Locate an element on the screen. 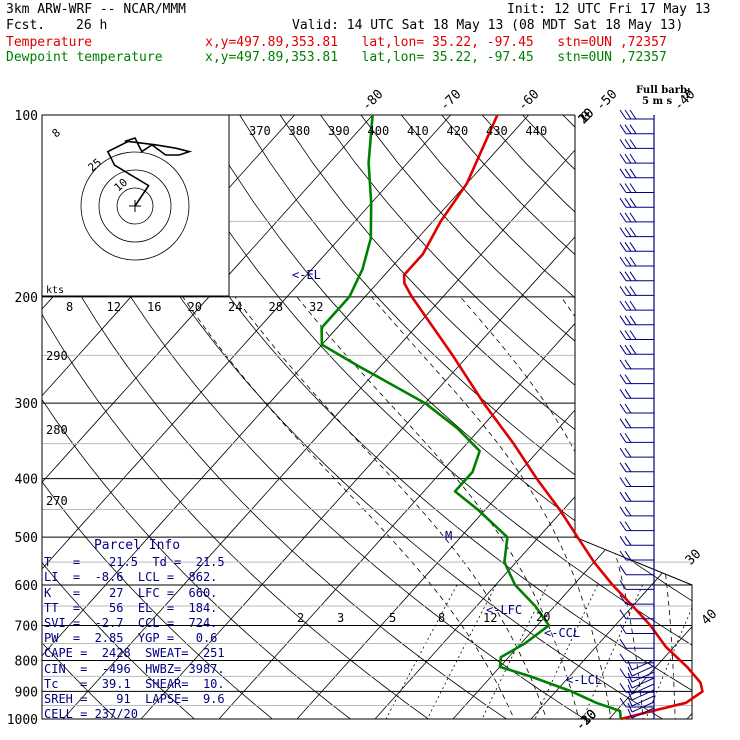  hodograph-trace is located at coordinates (149, 172).